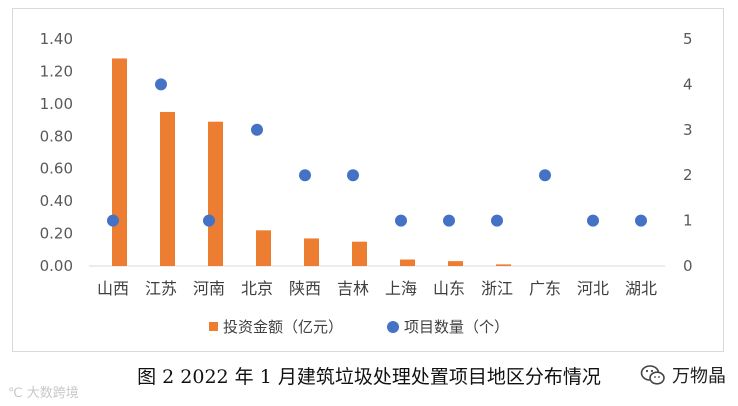  What do you see at coordinates (688, 130) in the screenshot?
I see `right-tick-label: 3` at bounding box center [688, 130].